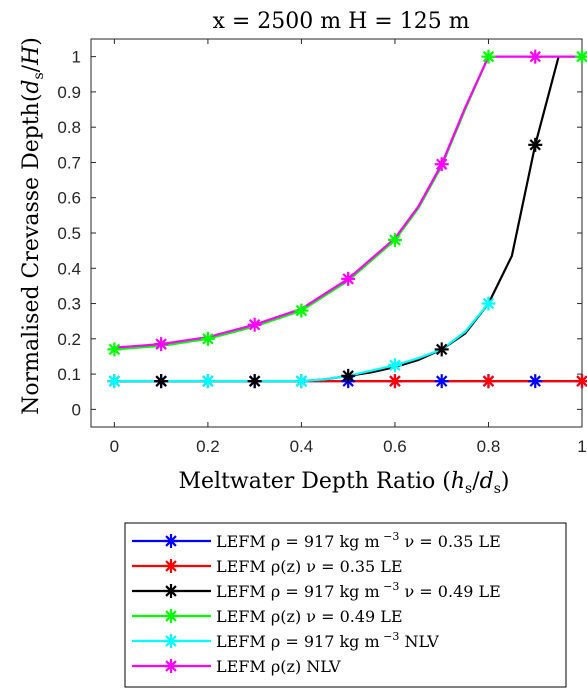 This screenshot has width=587, height=692. Describe the element at coordinates (395, 446) in the screenshot. I see `x-tick-label: 0.6` at that location.